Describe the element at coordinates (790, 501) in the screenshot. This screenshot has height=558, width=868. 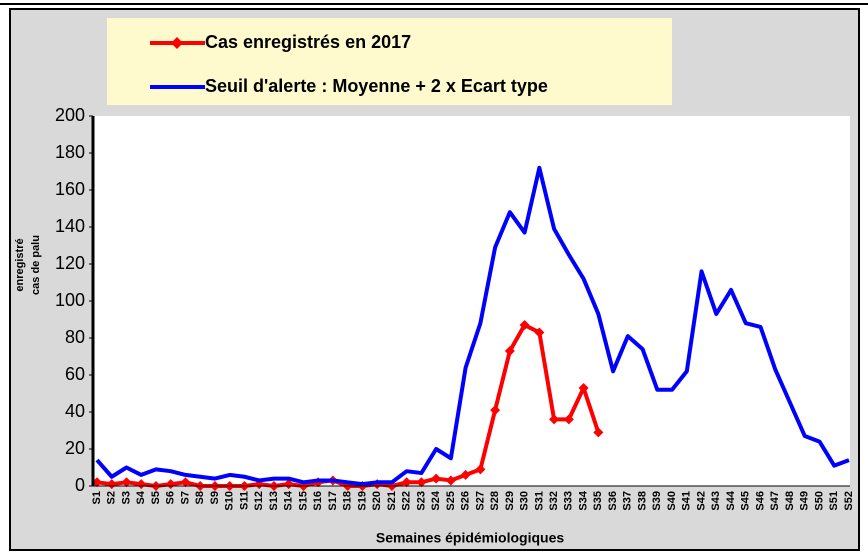
I see `x-tick-label: S48` at that location.